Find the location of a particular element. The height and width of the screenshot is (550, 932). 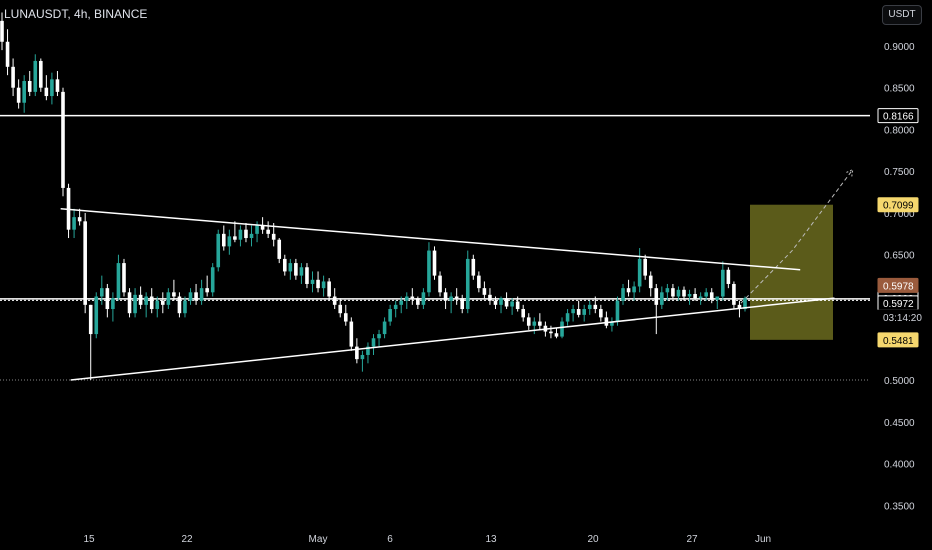

time-axis: 15 22 May 6 13 20 27 Jun is located at coordinates (427, 539).